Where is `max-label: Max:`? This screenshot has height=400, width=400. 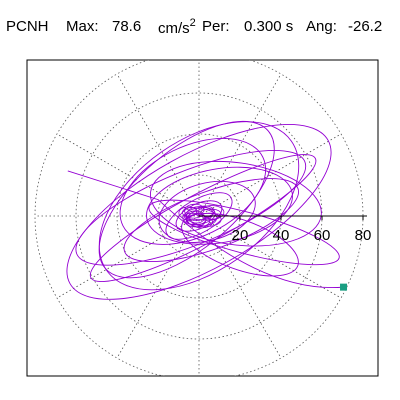
max-label: Max: is located at coordinates (82, 26).